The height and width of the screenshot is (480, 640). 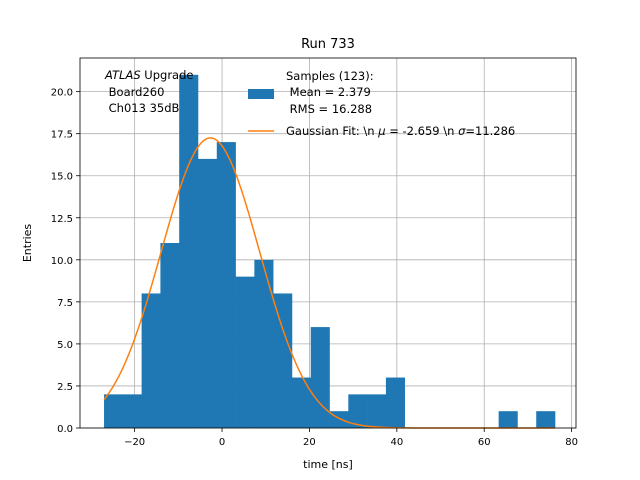 What do you see at coordinates (462, 131) in the screenshot?
I see `legend-fit-sigma: σ` at bounding box center [462, 131].